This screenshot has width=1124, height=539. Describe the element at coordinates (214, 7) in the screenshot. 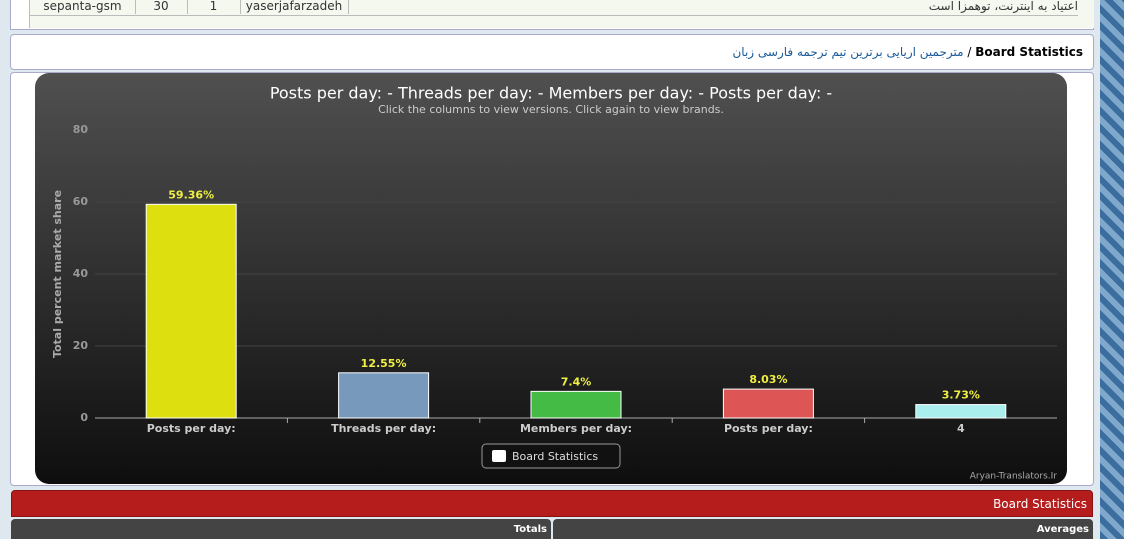

I see `cell: 1` at that location.